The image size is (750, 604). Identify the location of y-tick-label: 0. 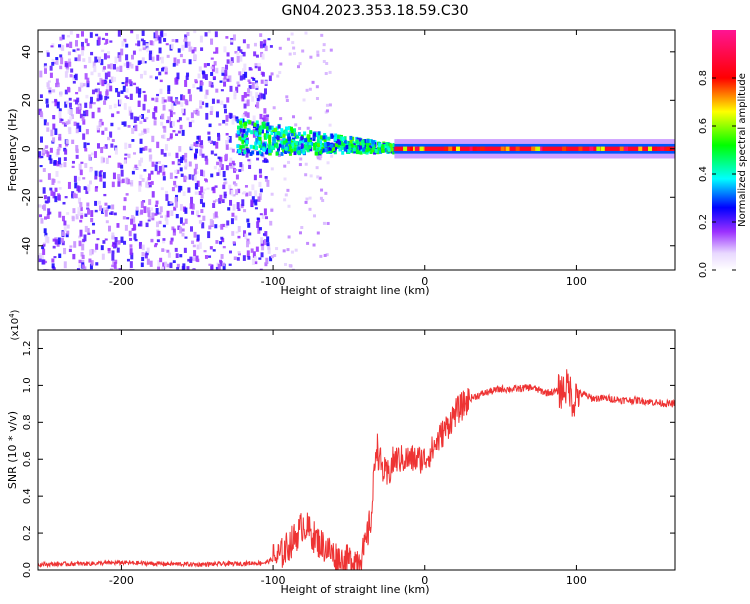
(26, 148).